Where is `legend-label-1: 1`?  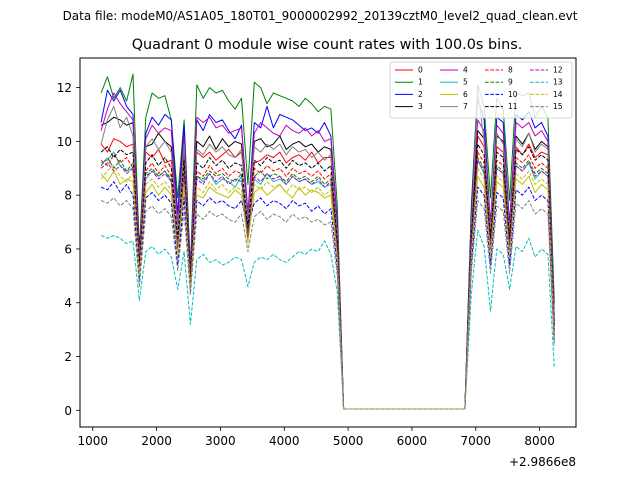 legend-label-1: 1 is located at coordinates (420, 82).